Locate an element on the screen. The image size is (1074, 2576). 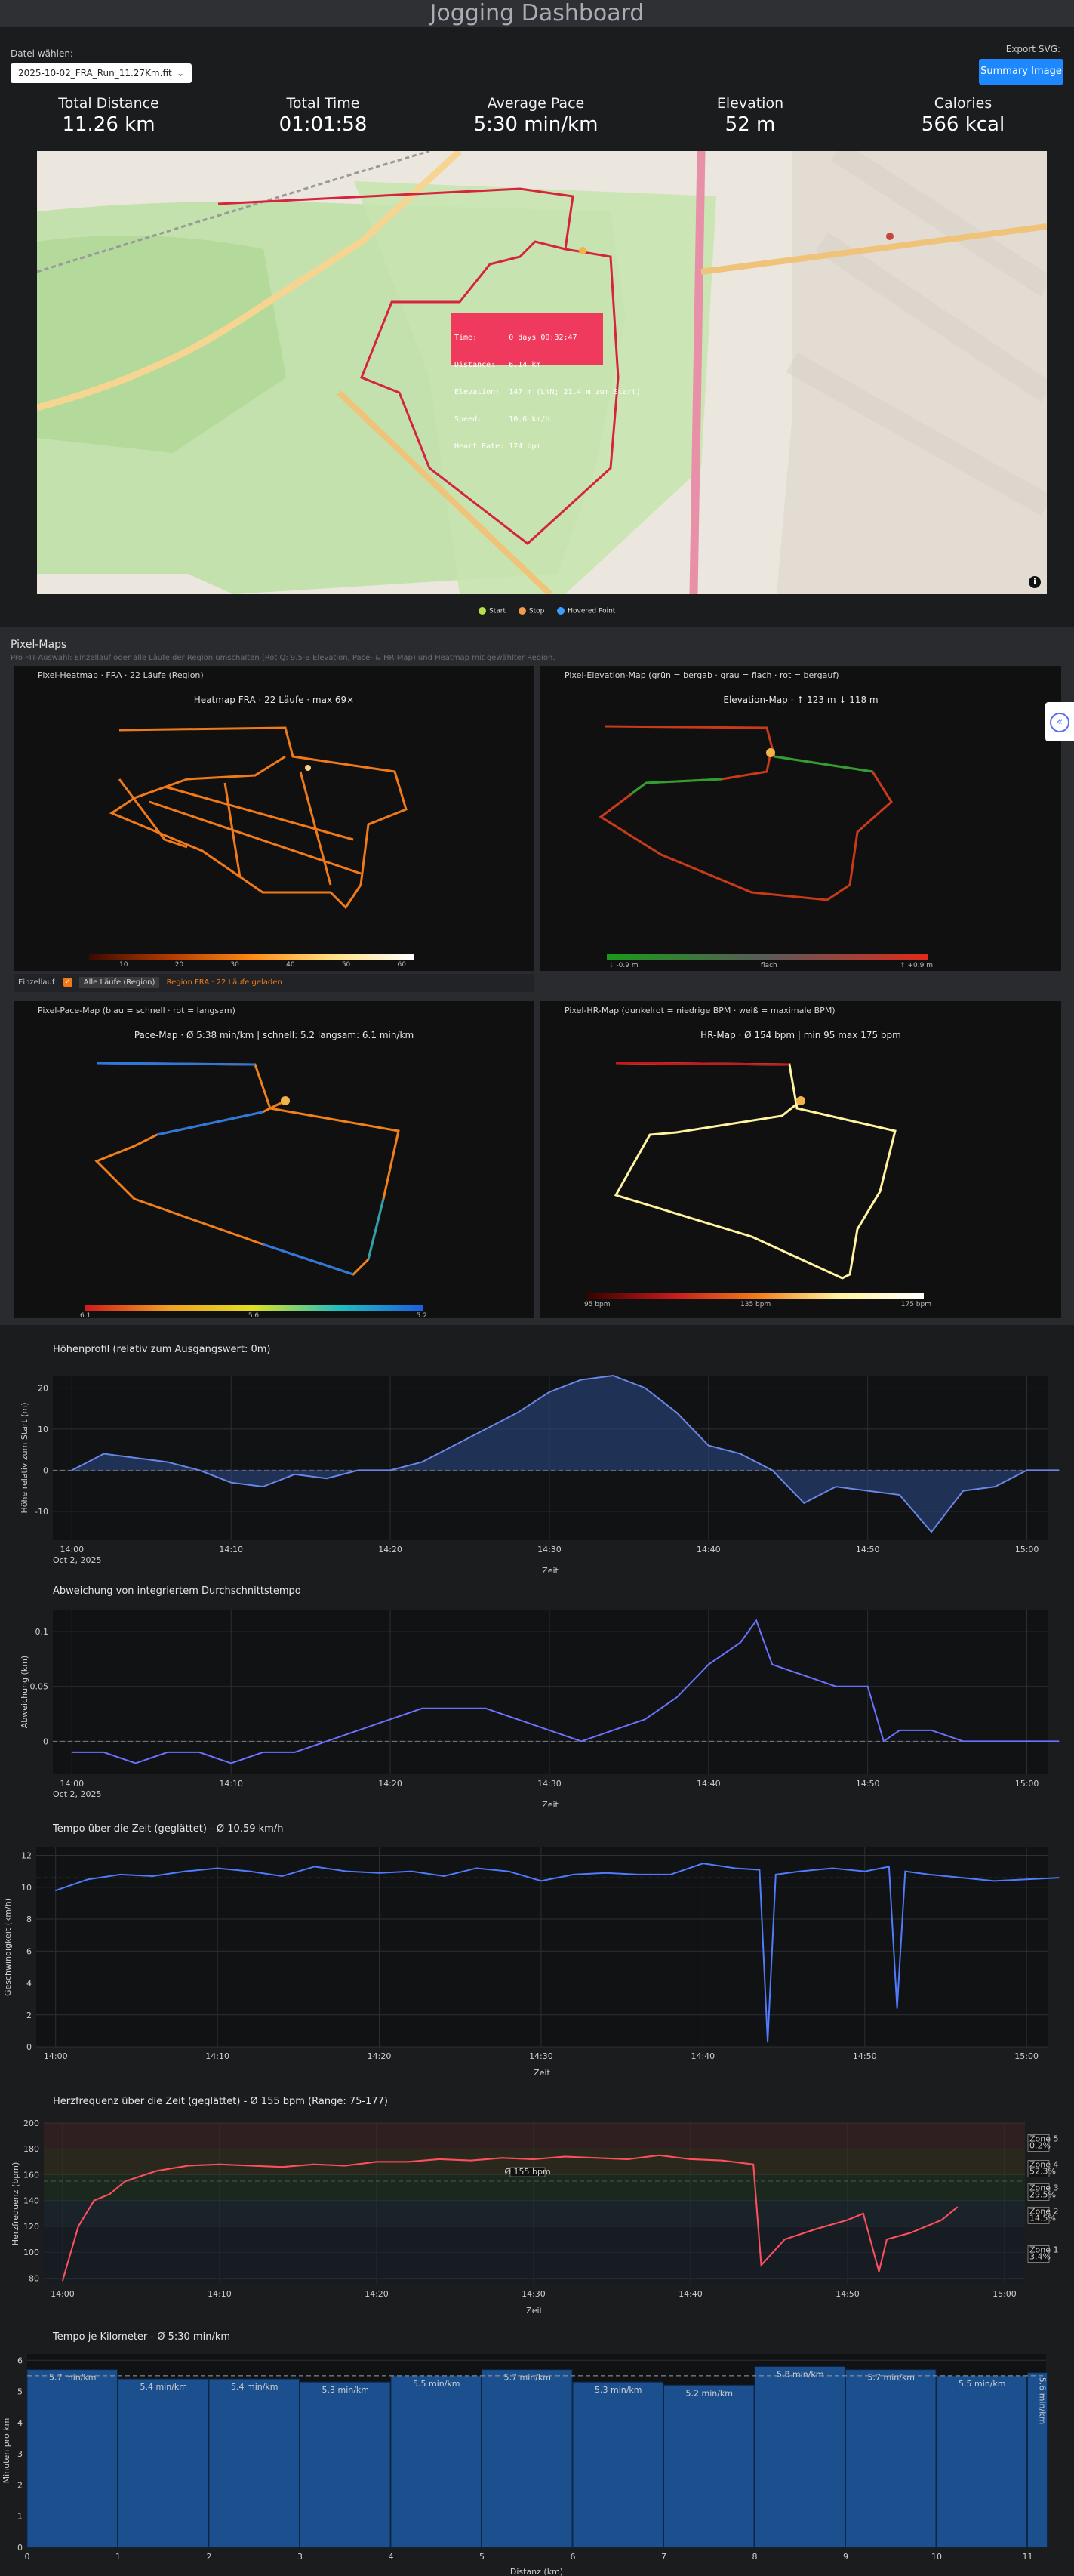
x-axis-label: Zeit is located at coordinates (550, 1805).